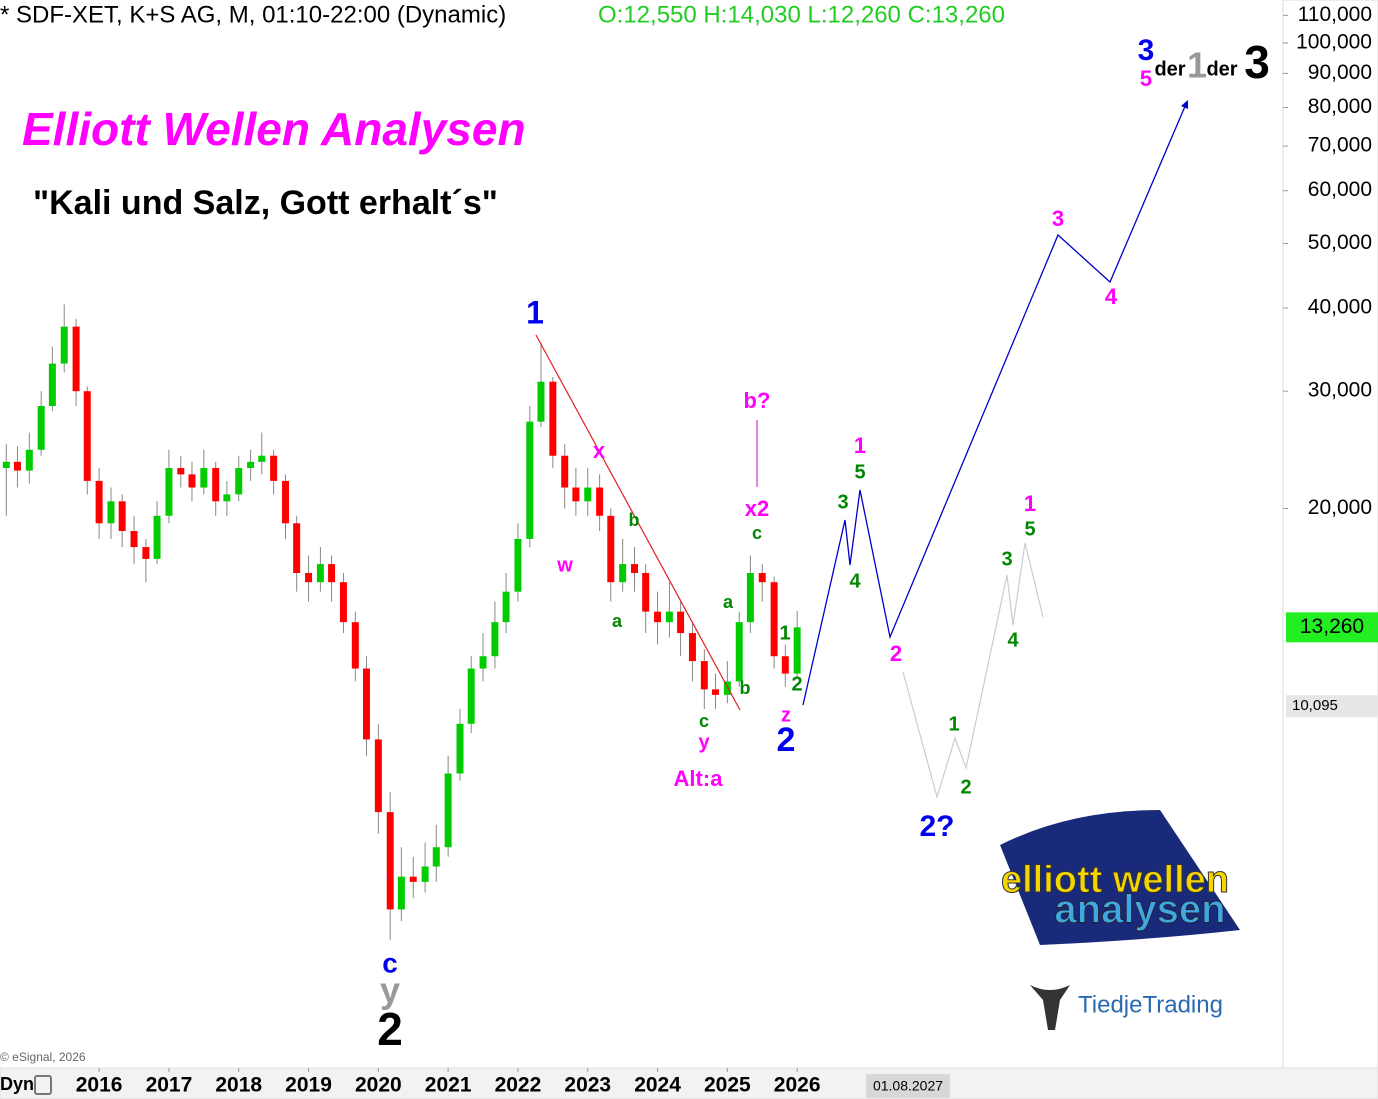 This screenshot has width=1378, height=1099. What do you see at coordinates (169, 1085) in the screenshot?
I see `x-tick-label: 2017` at bounding box center [169, 1085].